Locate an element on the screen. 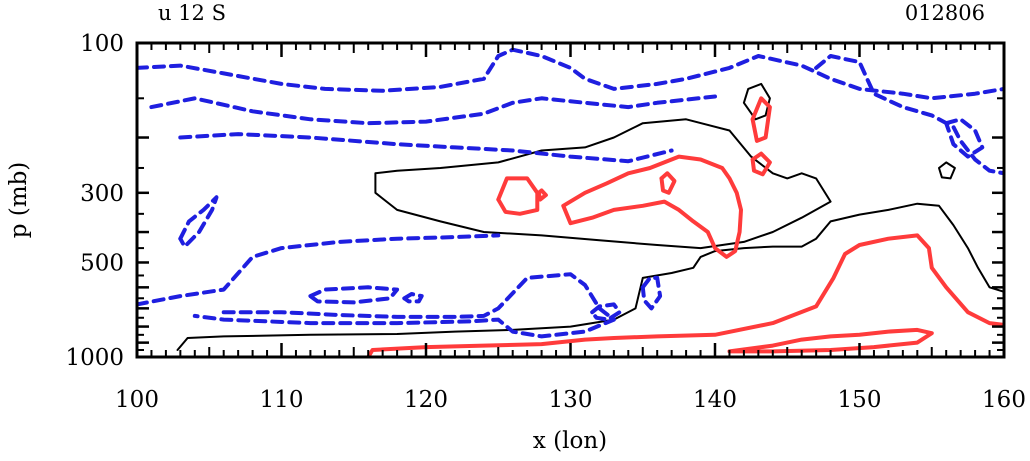  y-tick-label: 1000 is located at coordinates (94, 358).